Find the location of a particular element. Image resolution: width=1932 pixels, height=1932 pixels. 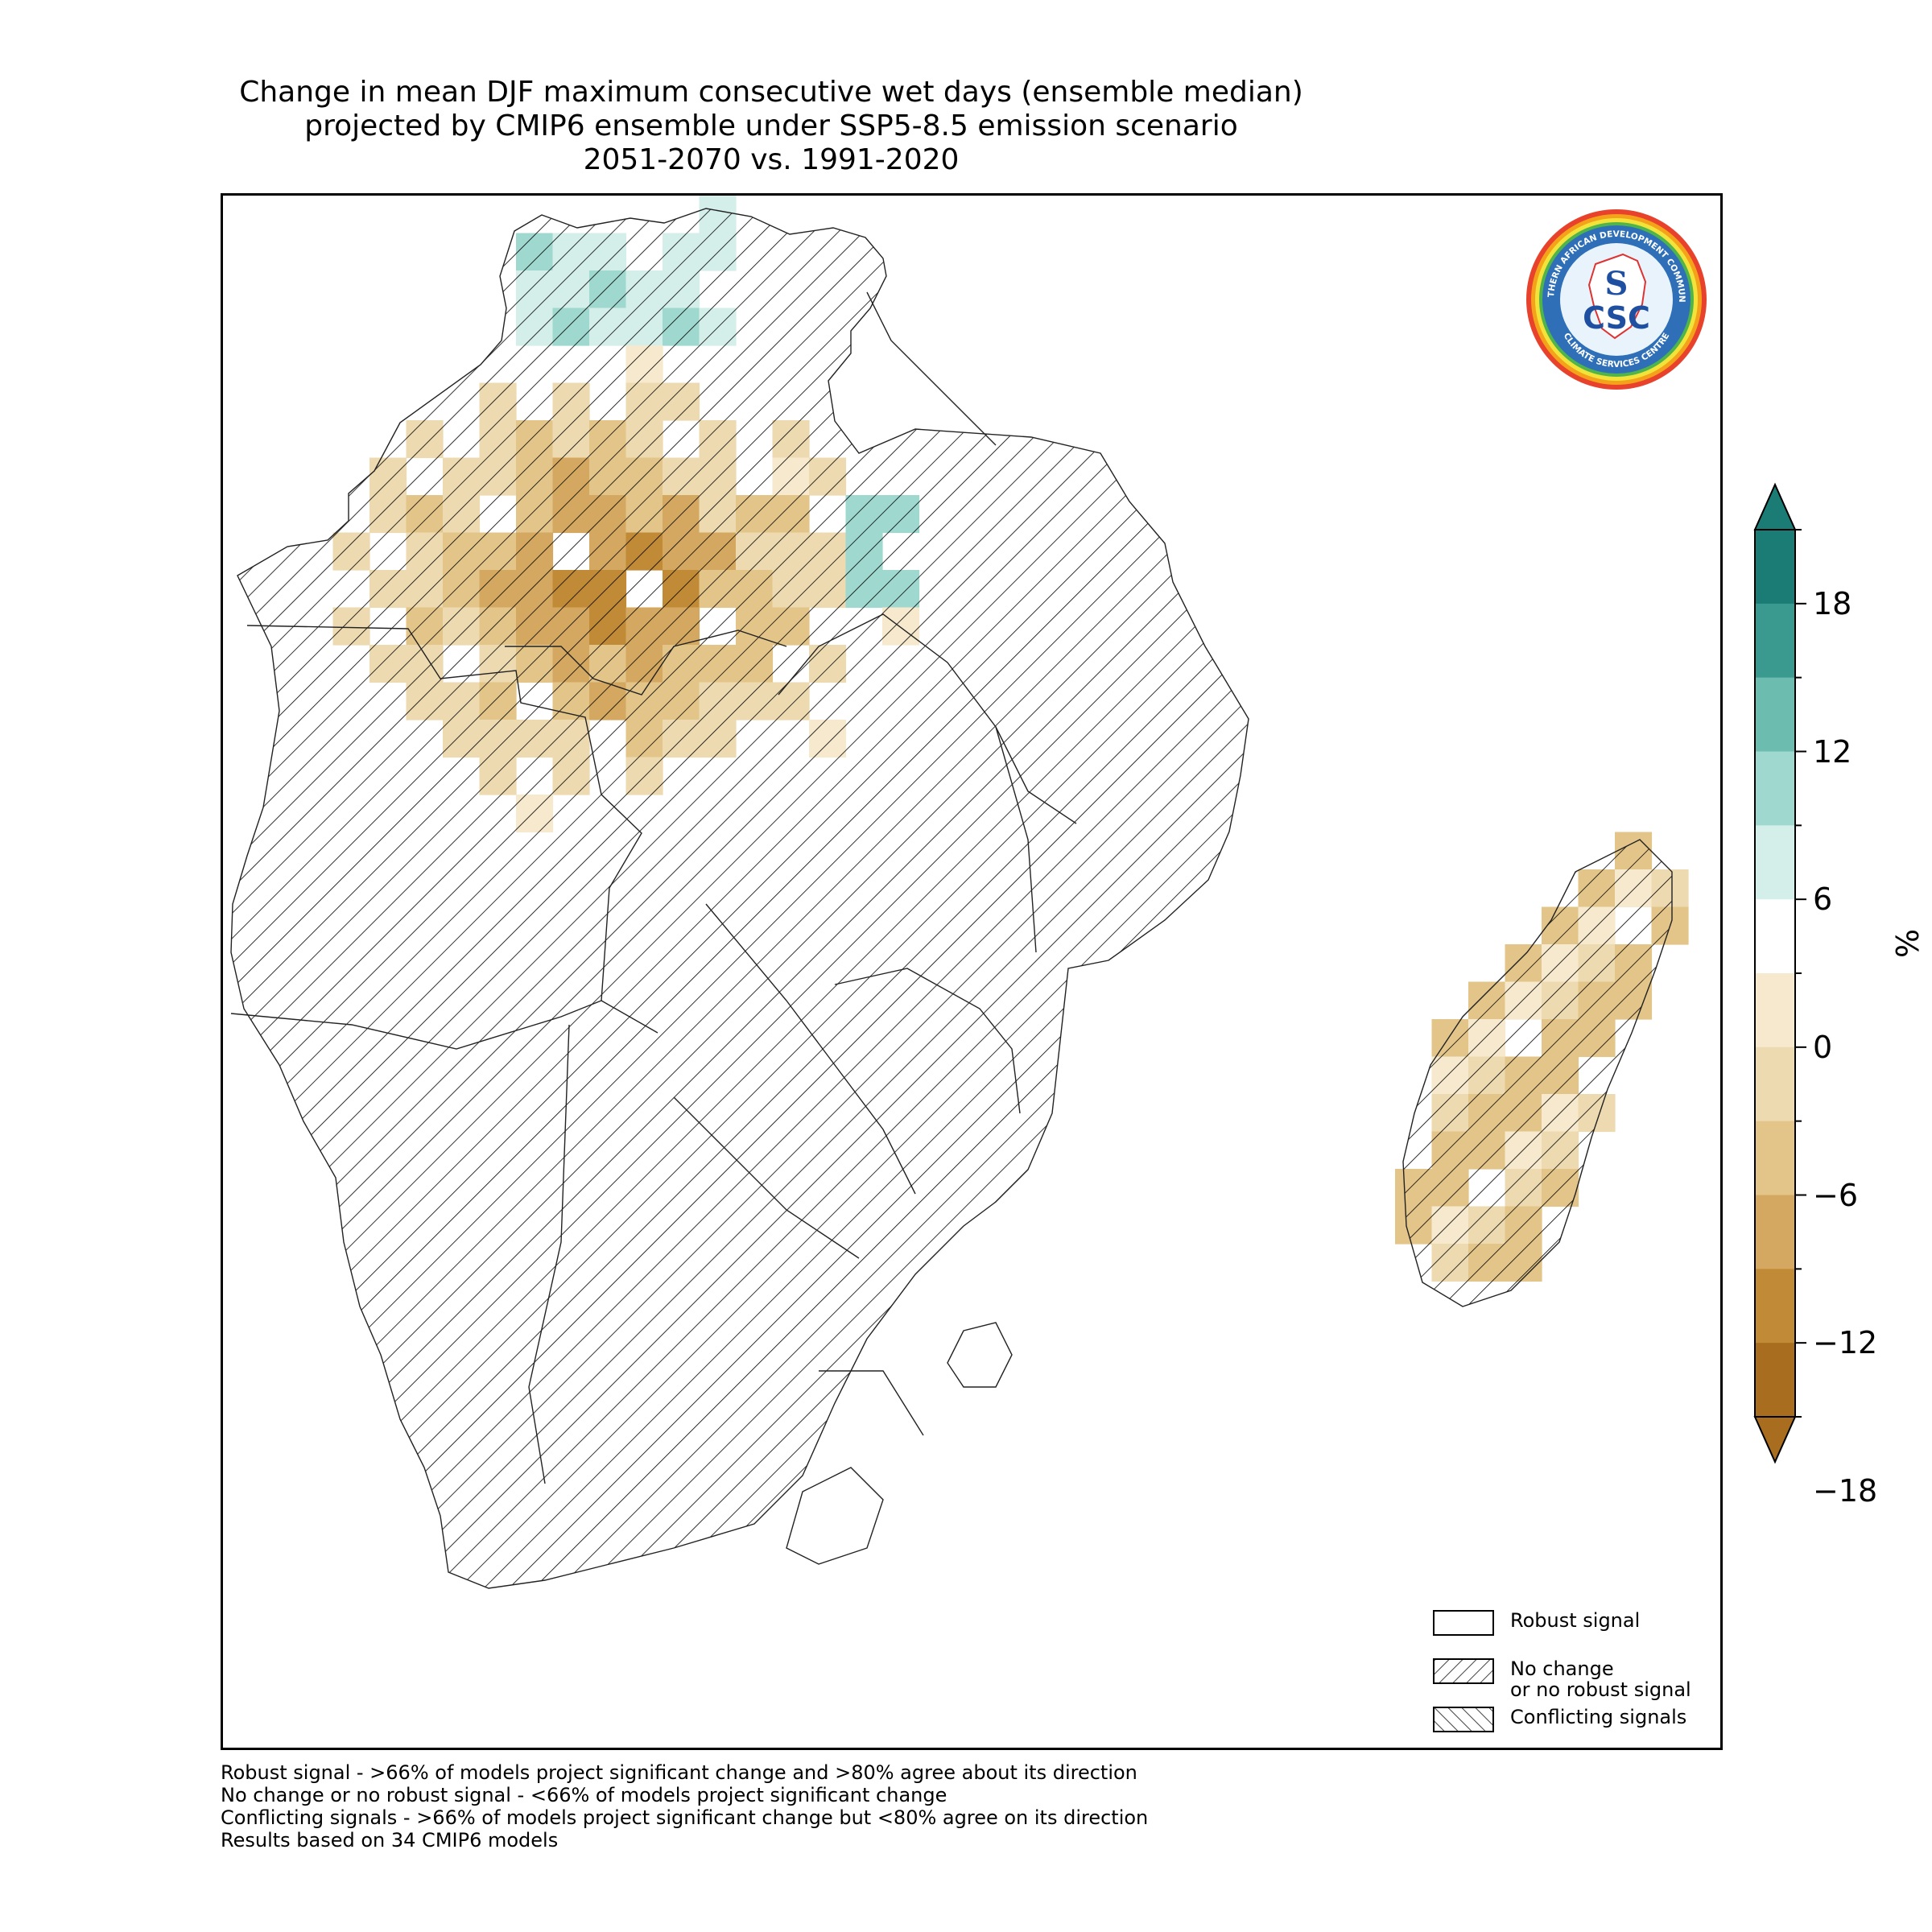

colorbar is located at coordinates (1787, 974).